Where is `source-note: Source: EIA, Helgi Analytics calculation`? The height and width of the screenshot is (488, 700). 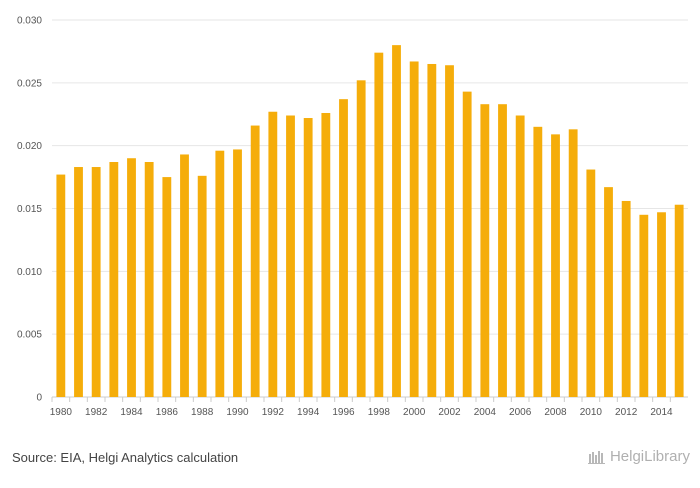 source-note: Source: EIA, Helgi Analytics calculation is located at coordinates (125, 457).